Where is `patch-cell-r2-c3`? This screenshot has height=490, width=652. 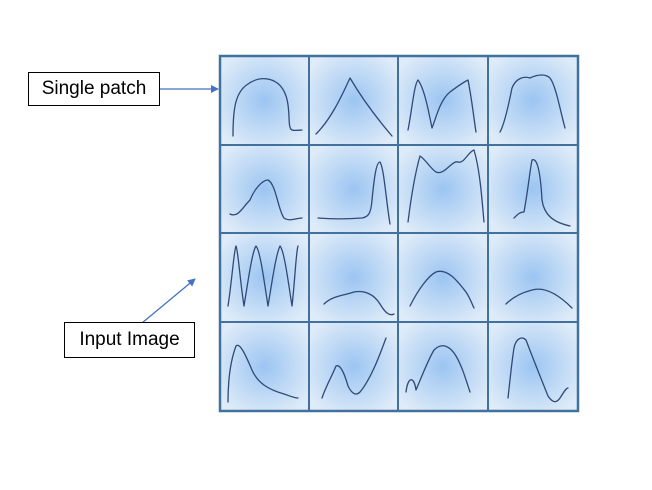 patch-cell-r2-c3 is located at coordinates (443, 189).